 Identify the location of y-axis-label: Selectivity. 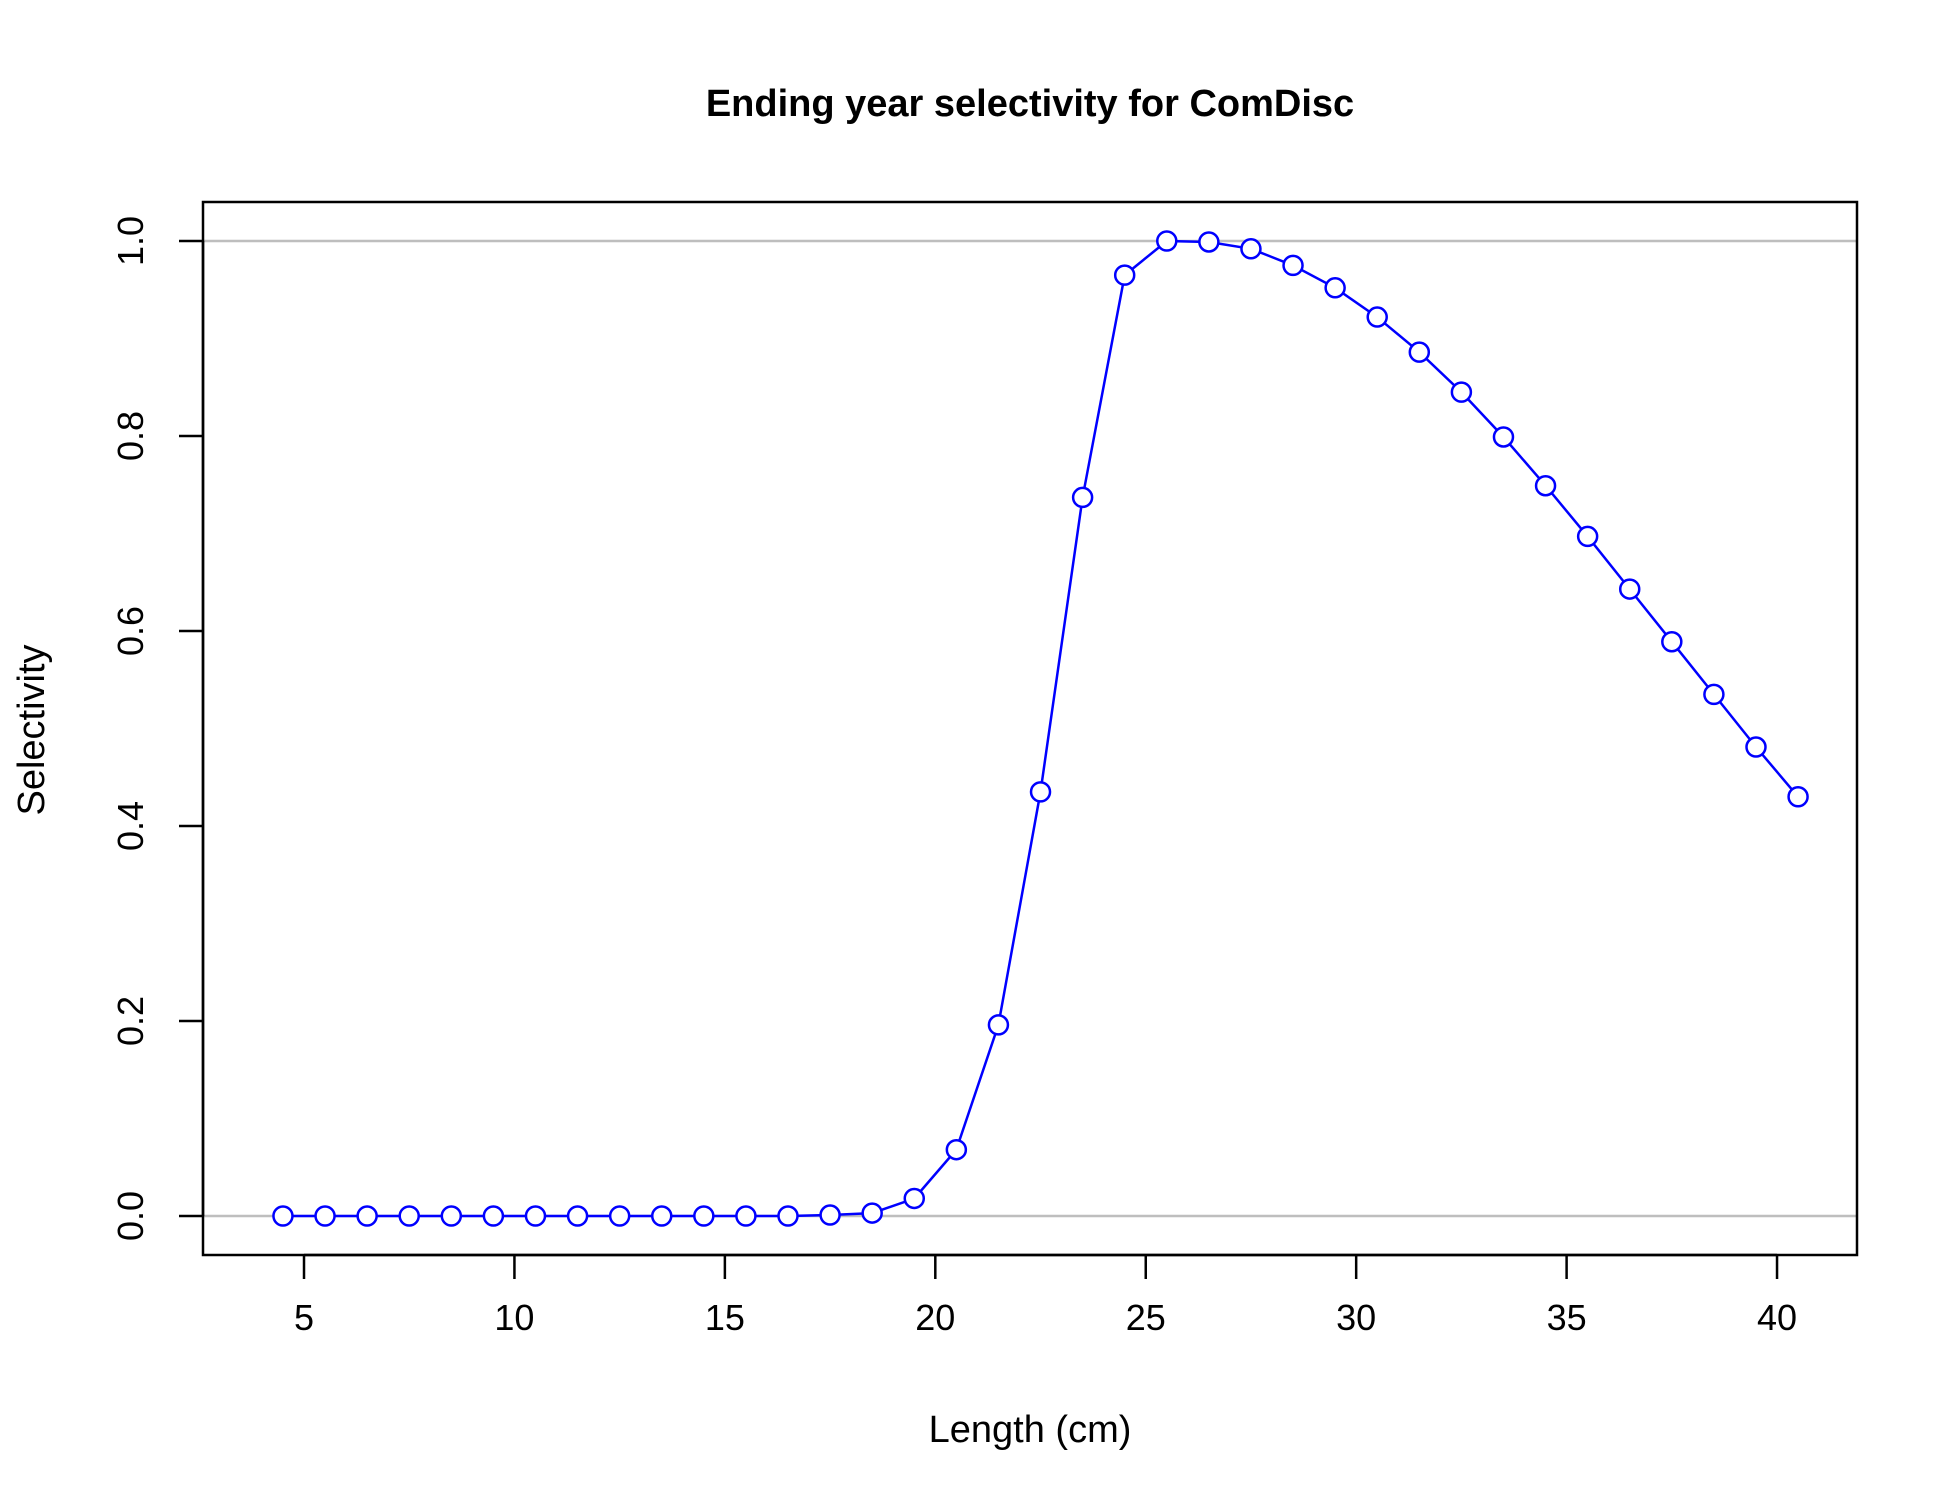
(32, 729).